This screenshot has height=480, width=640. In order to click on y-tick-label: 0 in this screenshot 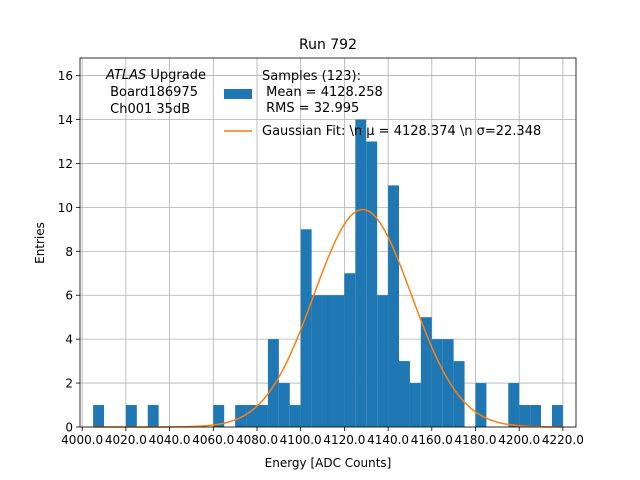, I will do `click(69, 428)`.